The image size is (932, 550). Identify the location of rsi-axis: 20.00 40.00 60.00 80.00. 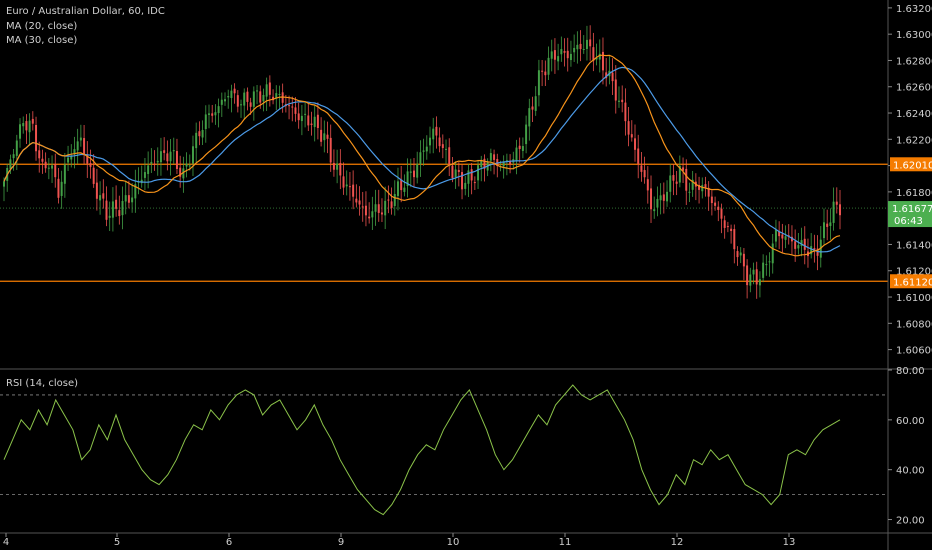
(906, 446).